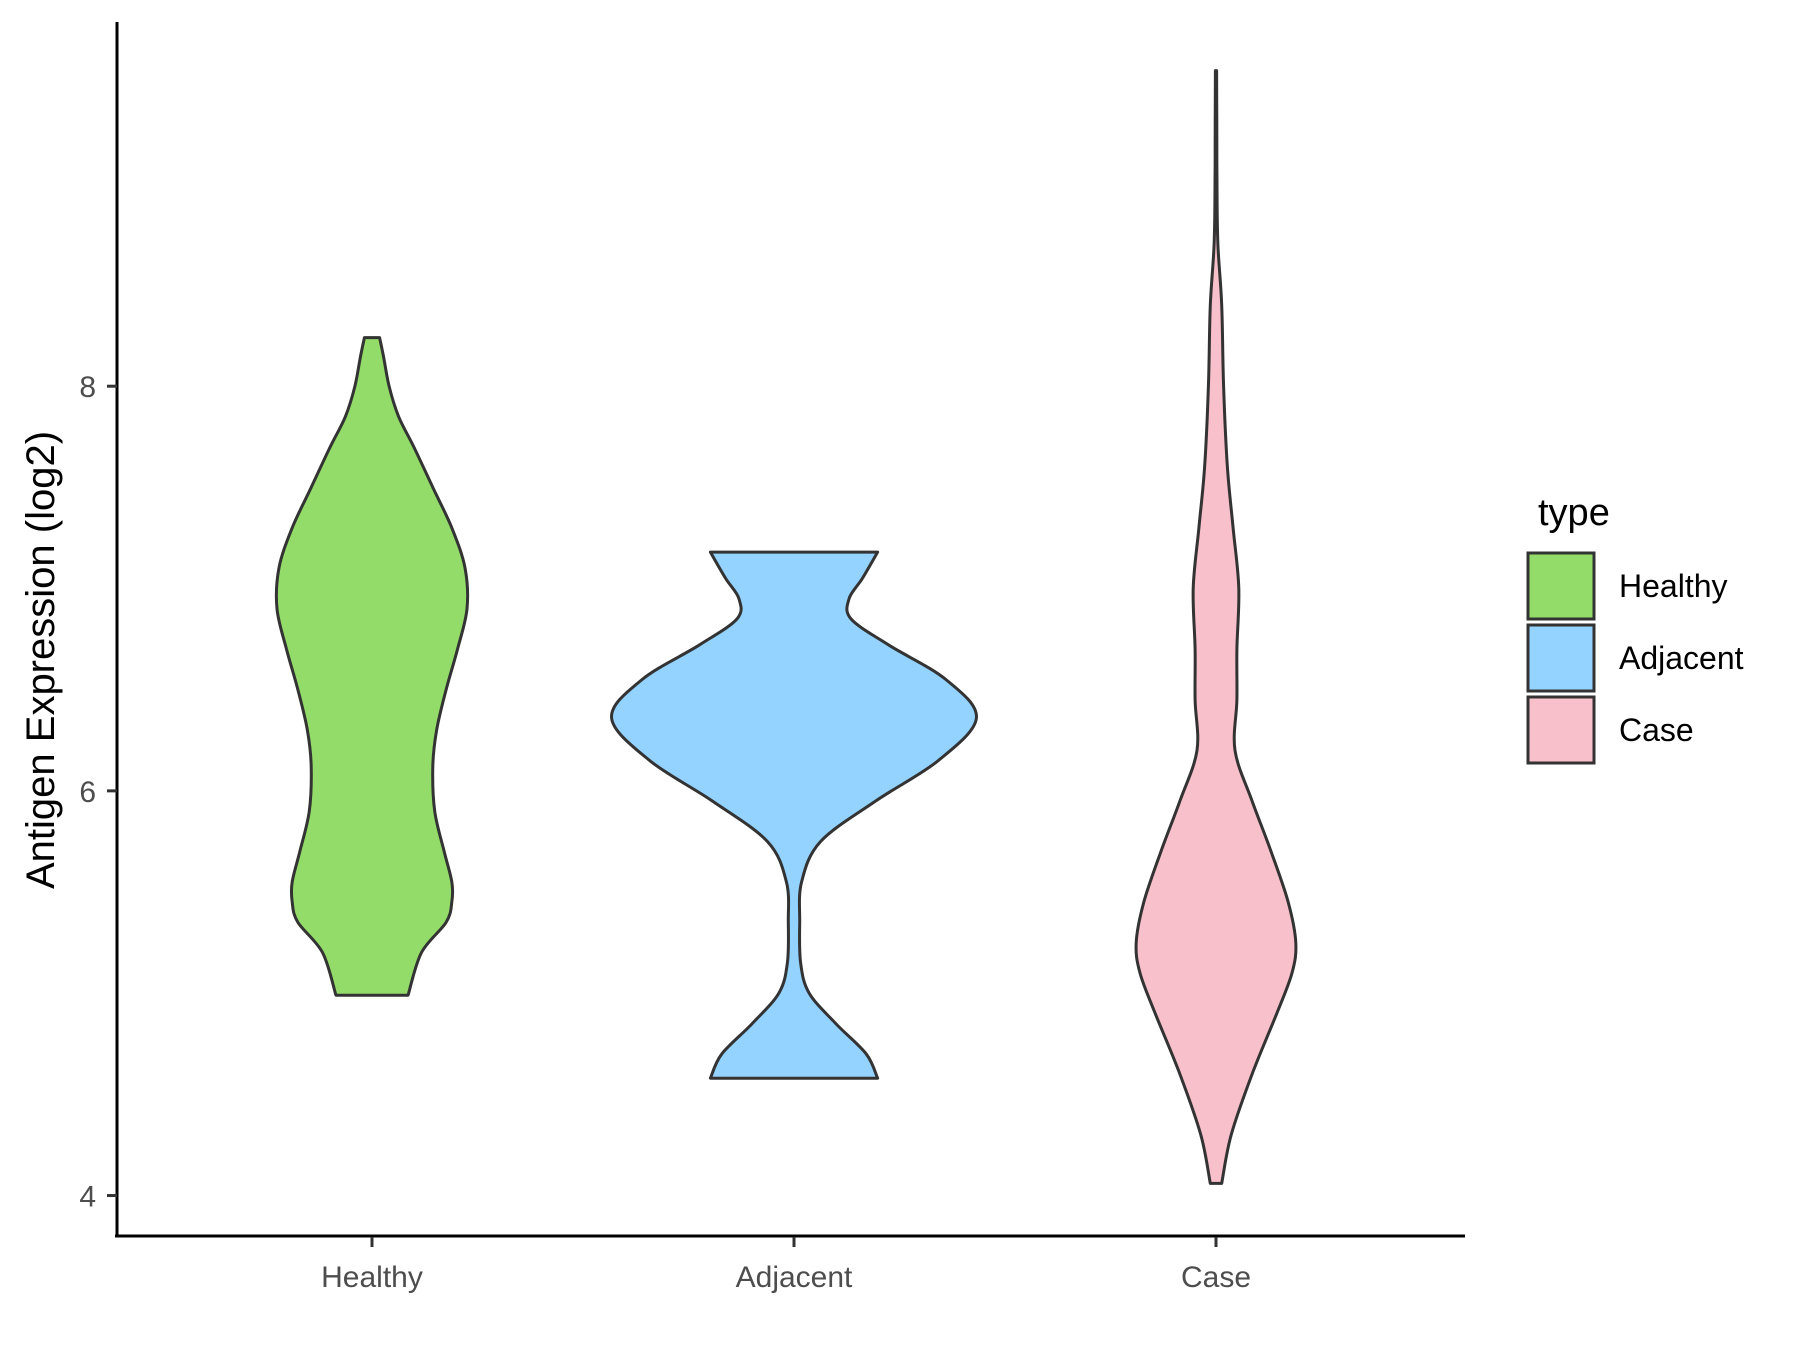  Describe the element at coordinates (1673, 586) in the screenshot. I see `legend-label-healthy: Healthy` at that location.